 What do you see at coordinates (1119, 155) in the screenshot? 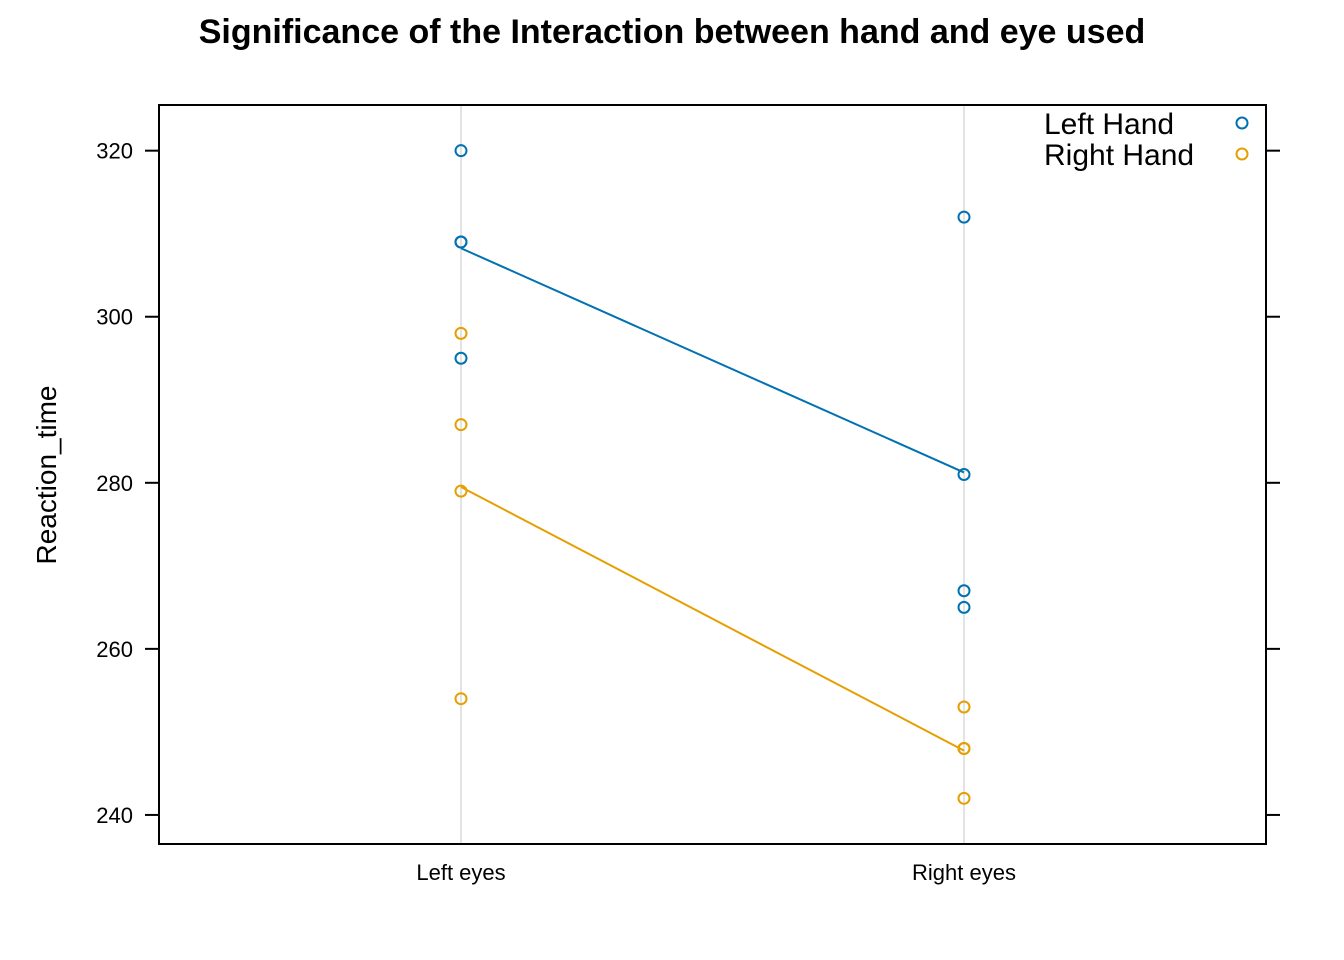
I see `legend-label: Right Hand` at bounding box center [1119, 155].